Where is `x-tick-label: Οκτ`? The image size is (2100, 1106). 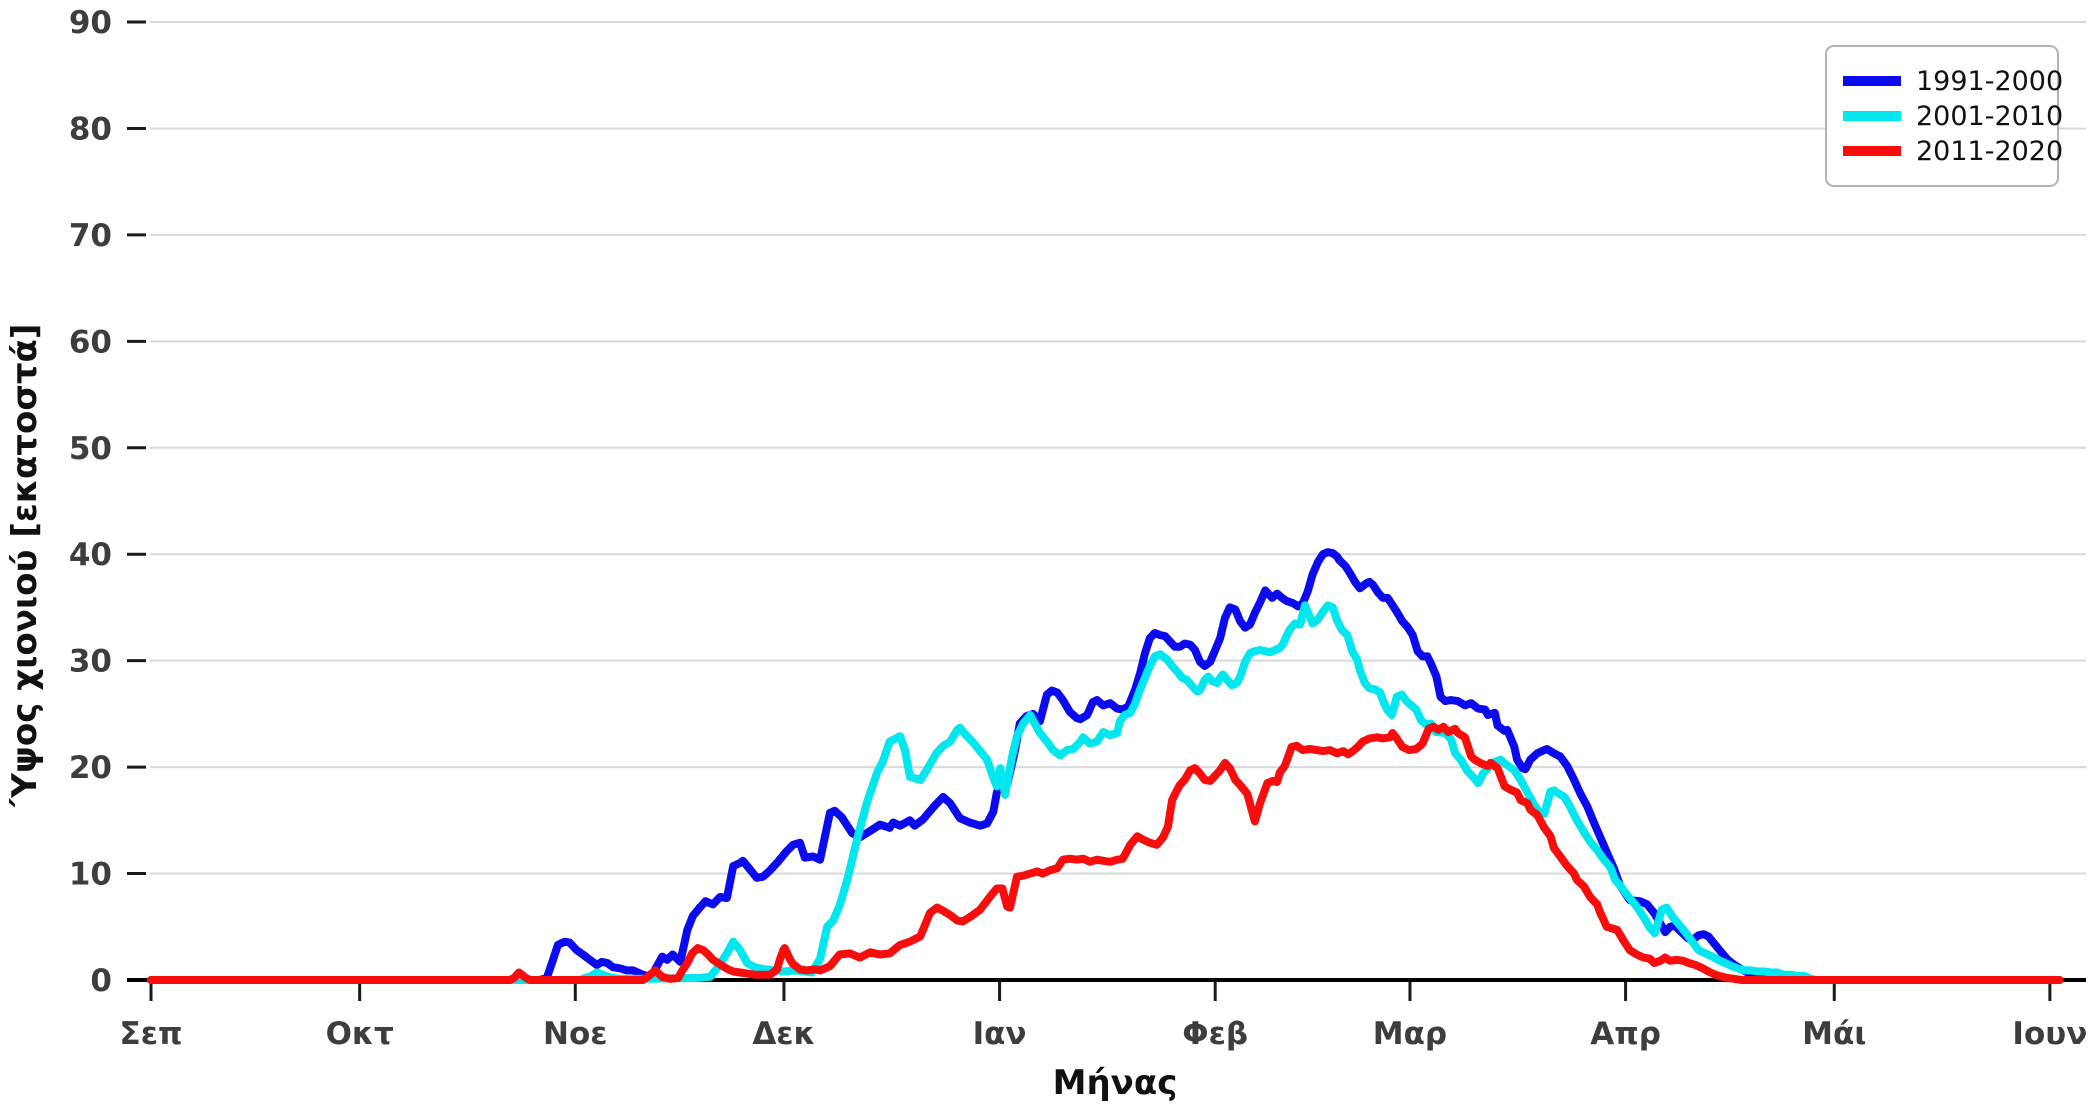
x-tick-label: Οκτ is located at coordinates (360, 1034).